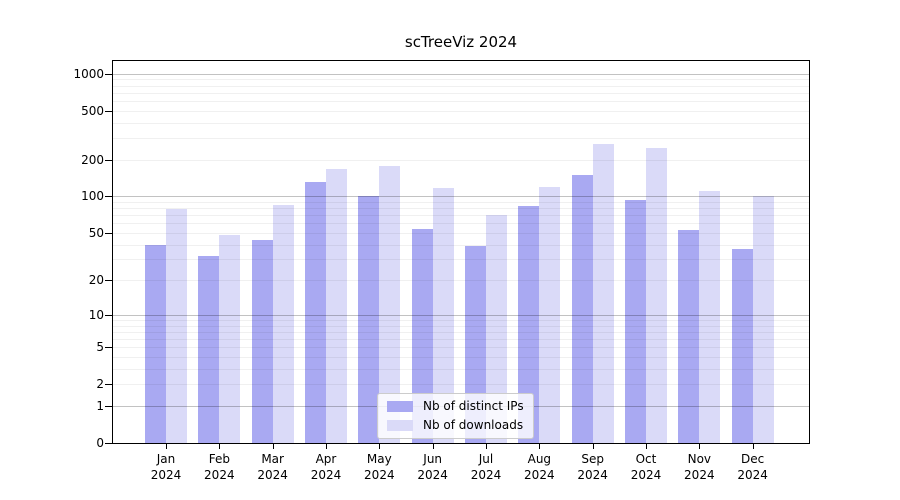 The width and height of the screenshot is (900, 500). What do you see at coordinates (100, 443) in the screenshot?
I see `y-tick-label-0: 0` at bounding box center [100, 443].